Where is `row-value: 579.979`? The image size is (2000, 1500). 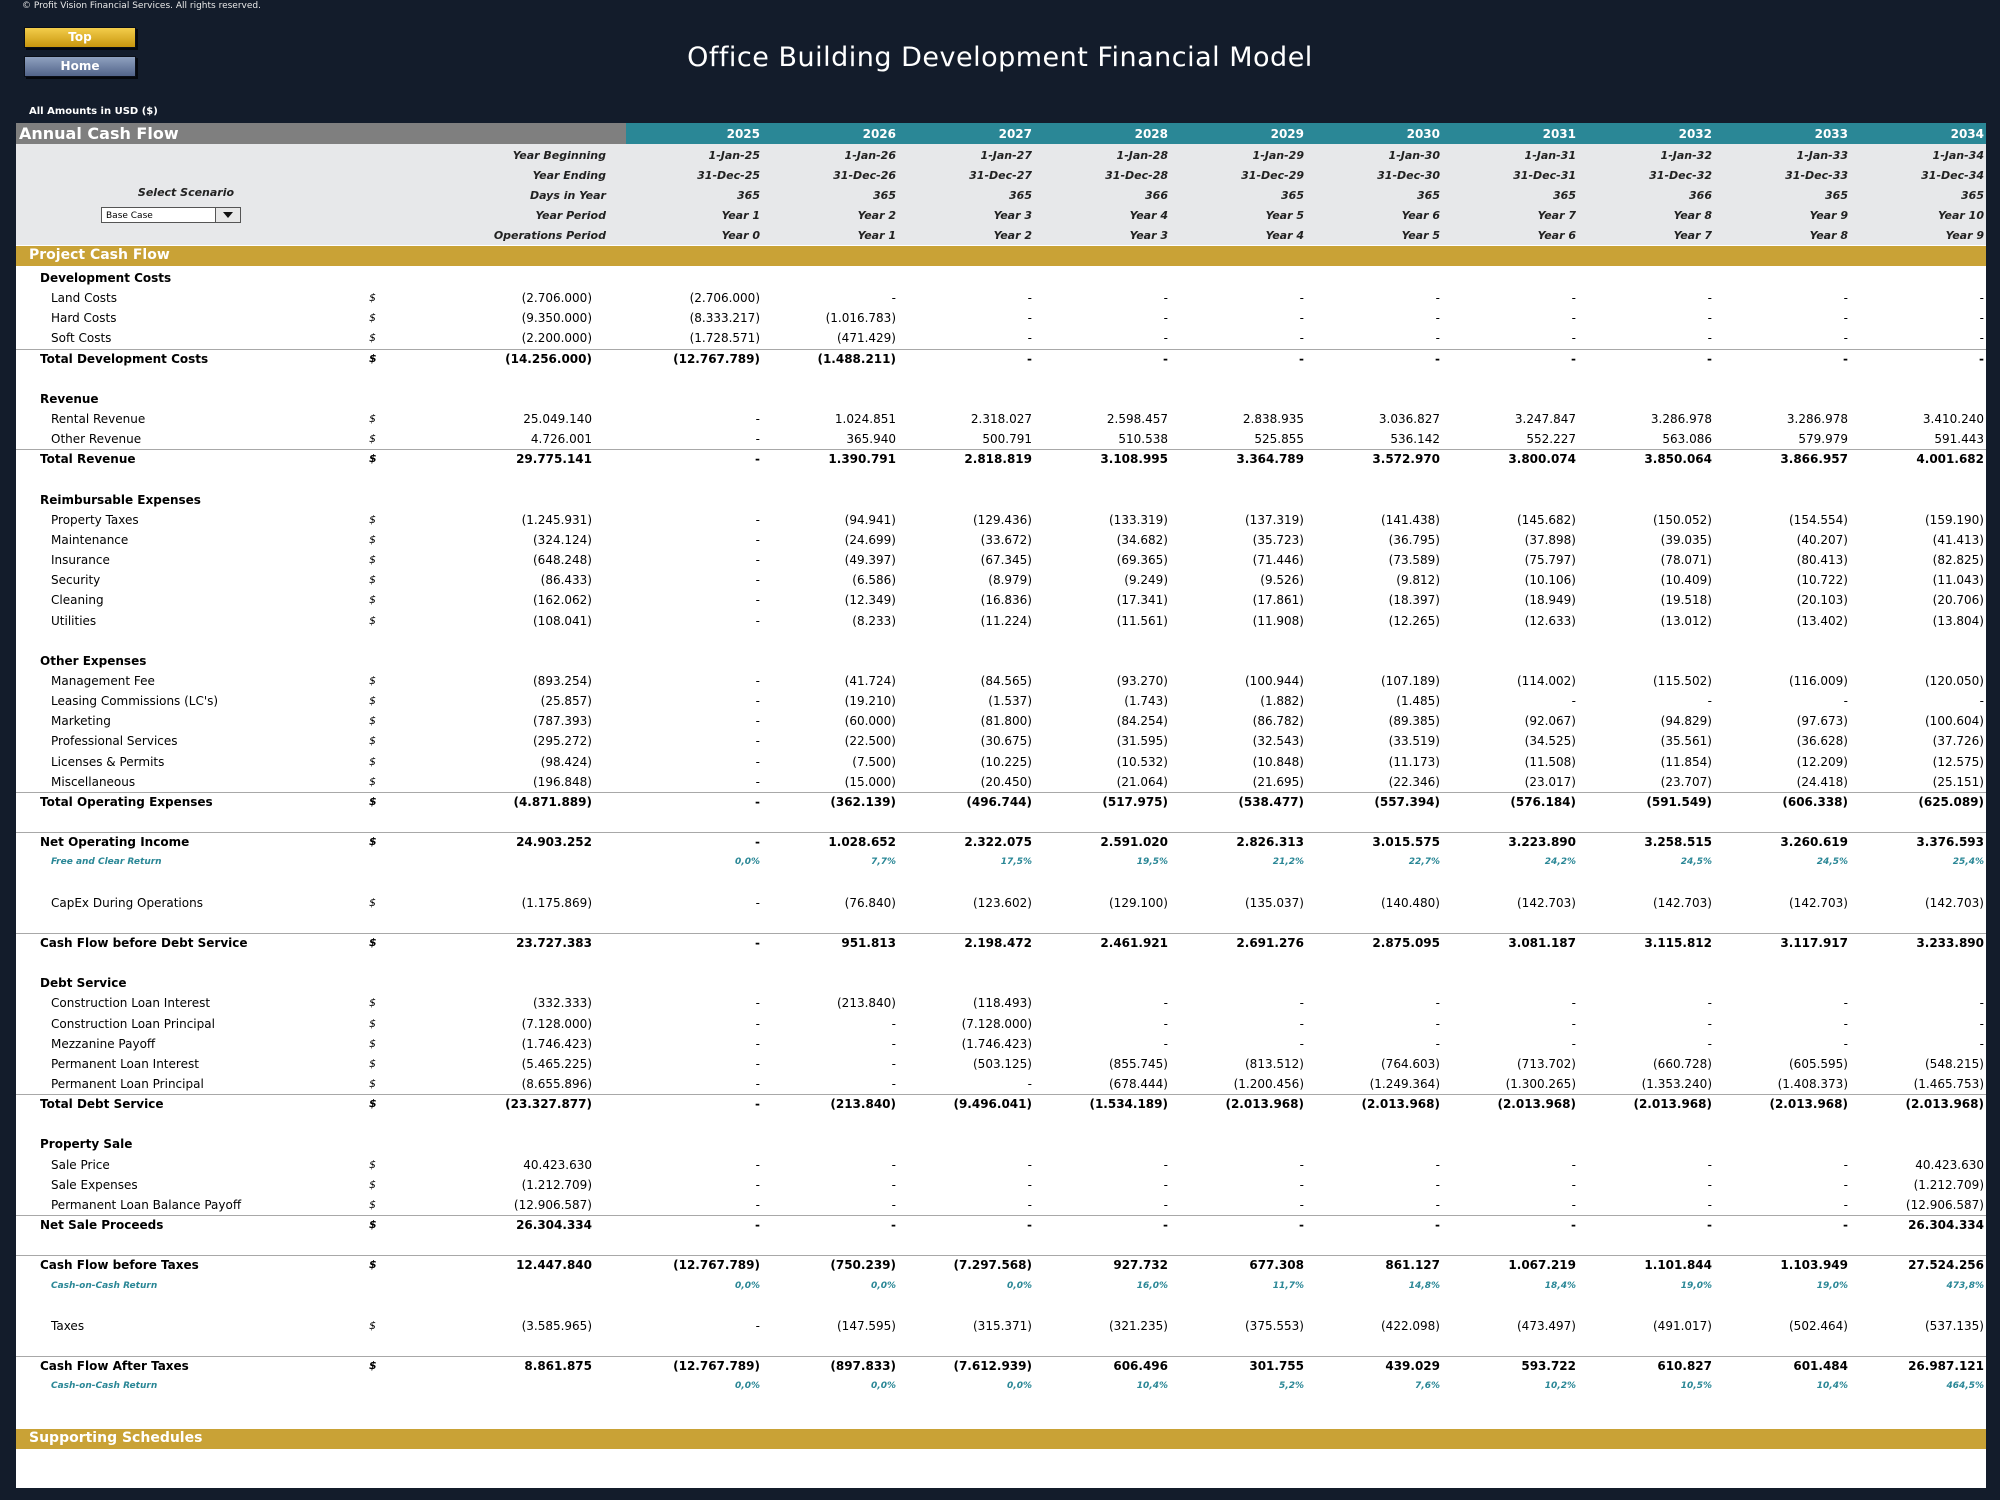
row-value: 579.979 is located at coordinates (1823, 439).